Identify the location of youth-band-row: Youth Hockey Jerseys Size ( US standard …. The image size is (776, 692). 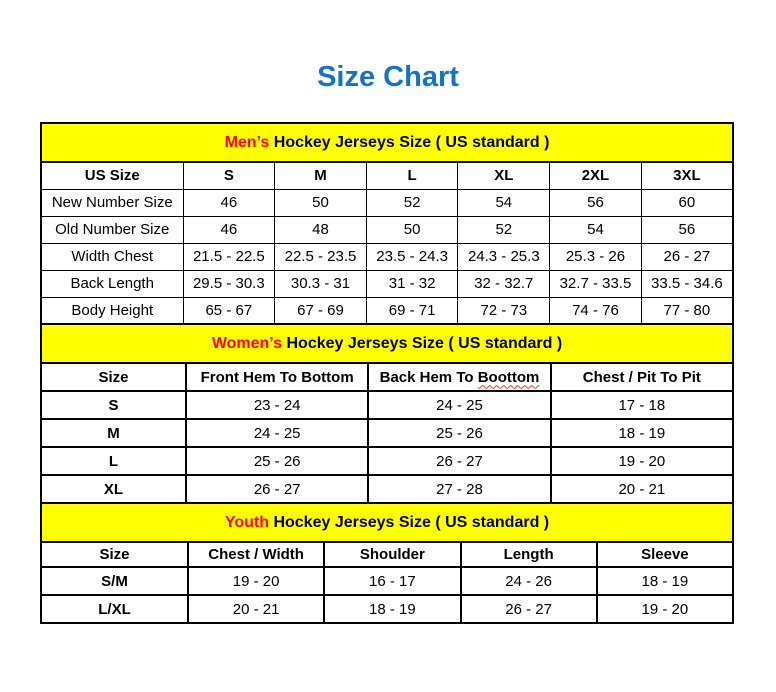
(387, 522).